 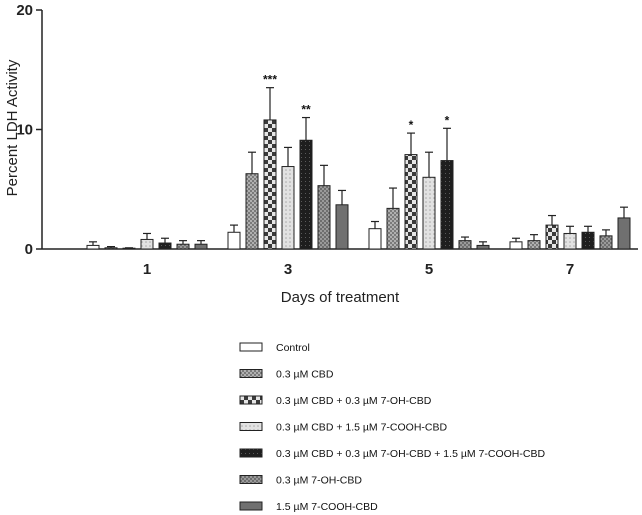 I want to click on legend-label-3: 0.3 µM CBD + 1.5 µM 7-COOH-CBD, so click(x=362, y=428).